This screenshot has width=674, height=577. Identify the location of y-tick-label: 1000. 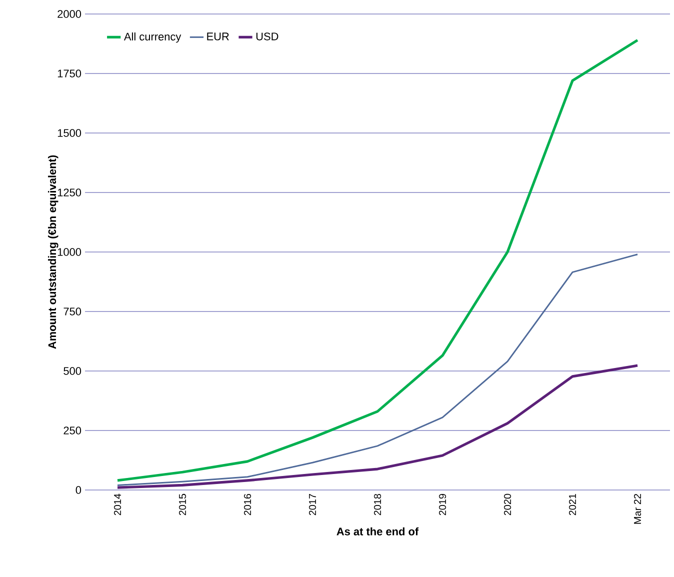
(70, 252).